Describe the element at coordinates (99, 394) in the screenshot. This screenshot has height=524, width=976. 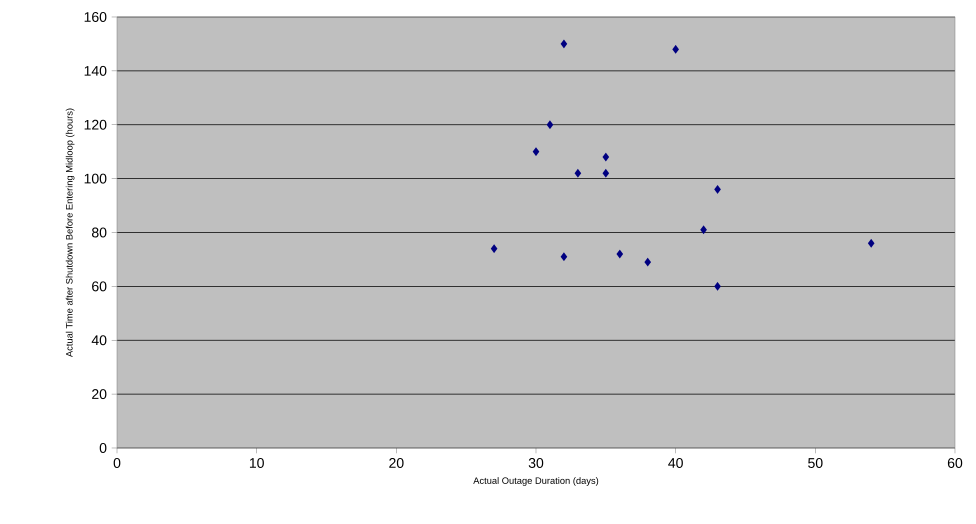
I see `y-tick-label: 20` at that location.